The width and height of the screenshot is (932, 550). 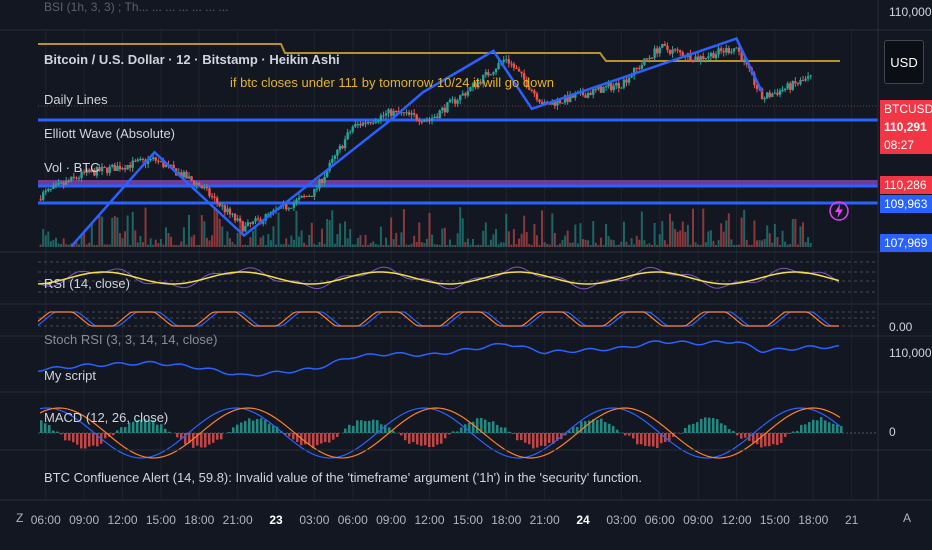 What do you see at coordinates (906, 185) in the screenshot?
I see `badge-level-upper: 110,286` at bounding box center [906, 185].